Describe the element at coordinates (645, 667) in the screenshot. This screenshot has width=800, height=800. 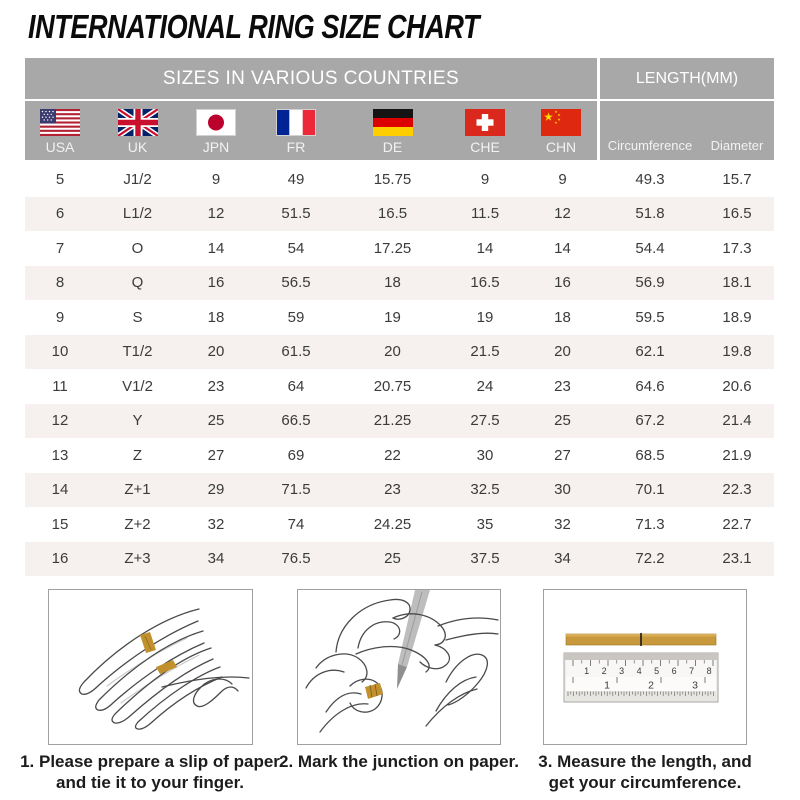
I see `ruler-measurement-illustration: 1 2 3 4 5 6 7 8 1 2 3` at that location.